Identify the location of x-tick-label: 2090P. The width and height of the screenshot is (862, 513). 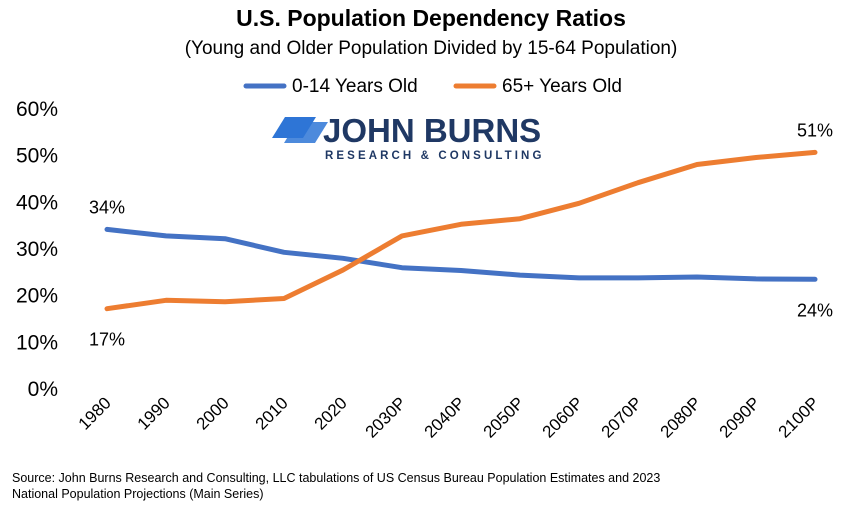
(740, 417).